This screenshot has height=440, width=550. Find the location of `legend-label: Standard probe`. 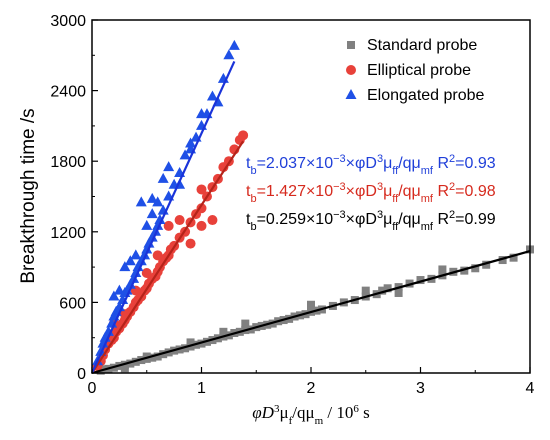

legend-label: Standard probe is located at coordinates (422, 45).